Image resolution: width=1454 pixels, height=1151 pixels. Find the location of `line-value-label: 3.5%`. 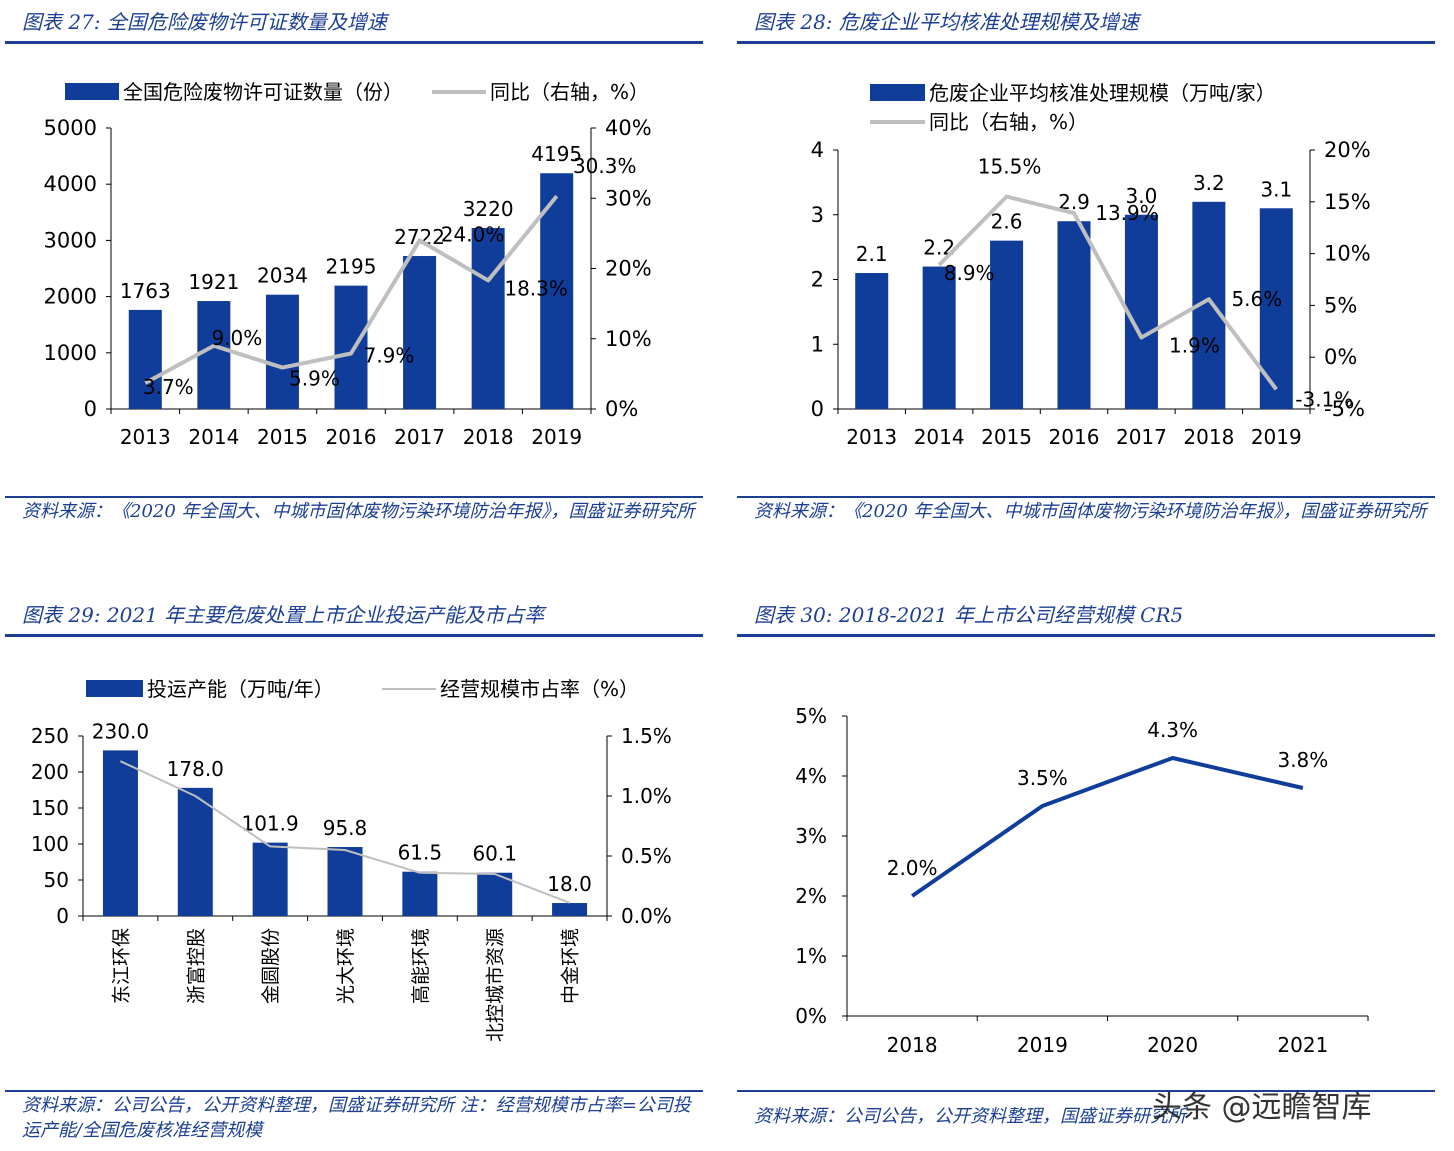

line-value-label: 3.5% is located at coordinates (1042, 778).